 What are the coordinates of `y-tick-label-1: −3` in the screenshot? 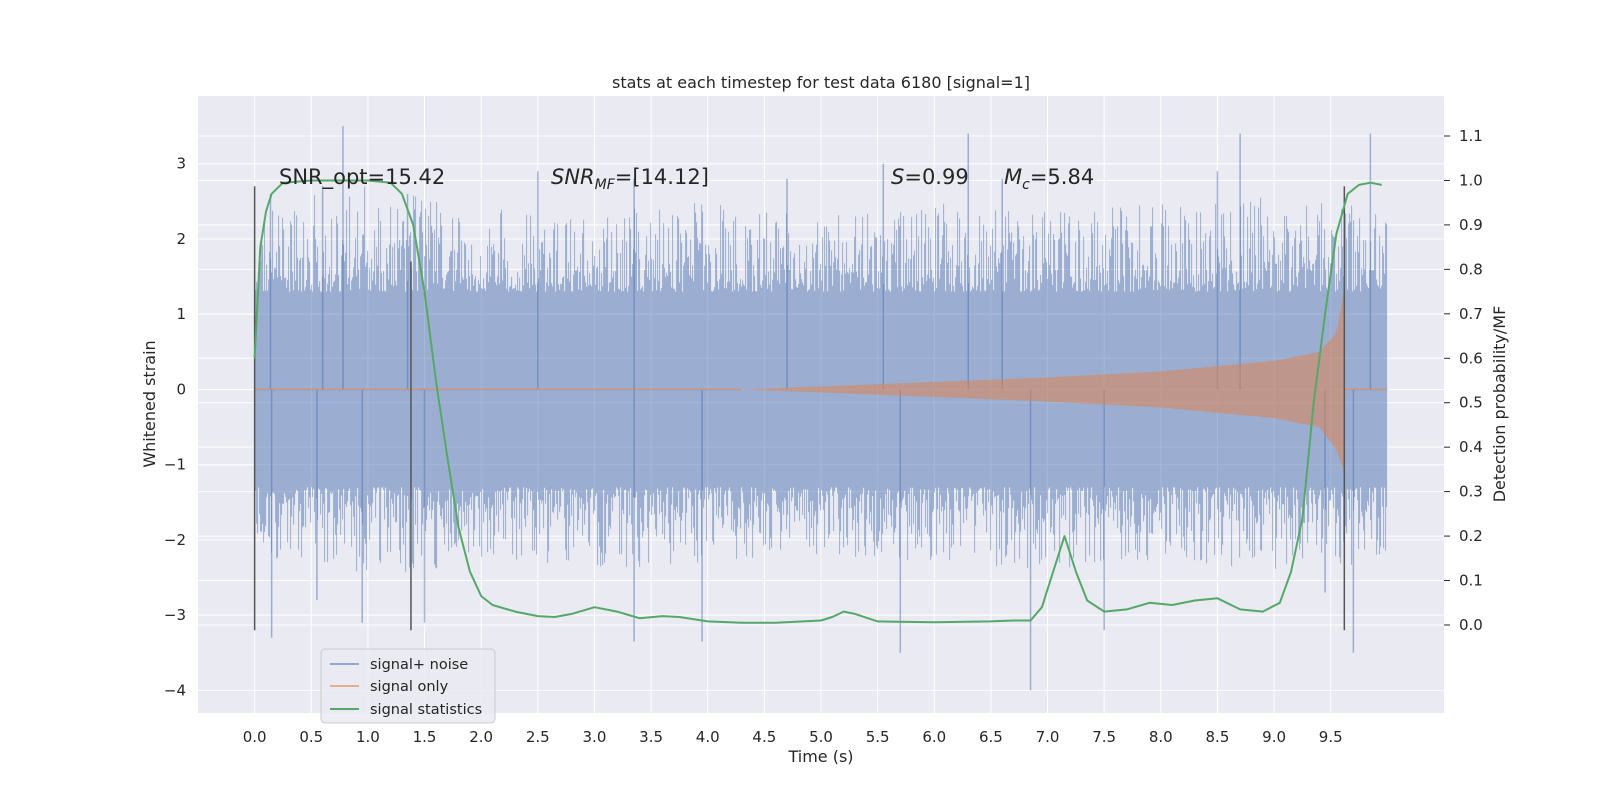 It's located at (175, 615).